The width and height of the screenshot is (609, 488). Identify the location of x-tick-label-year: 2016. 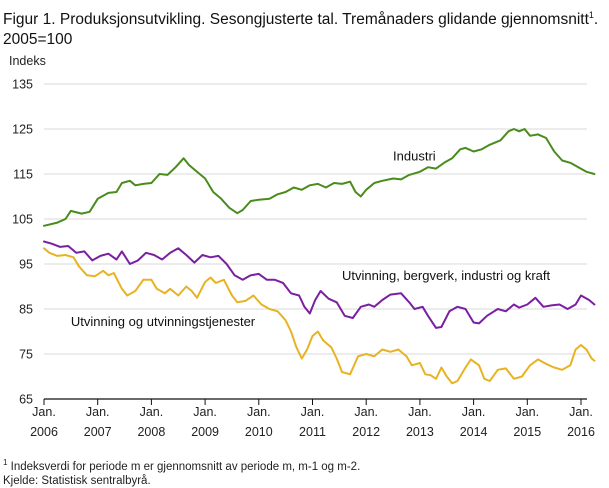
(581, 432).